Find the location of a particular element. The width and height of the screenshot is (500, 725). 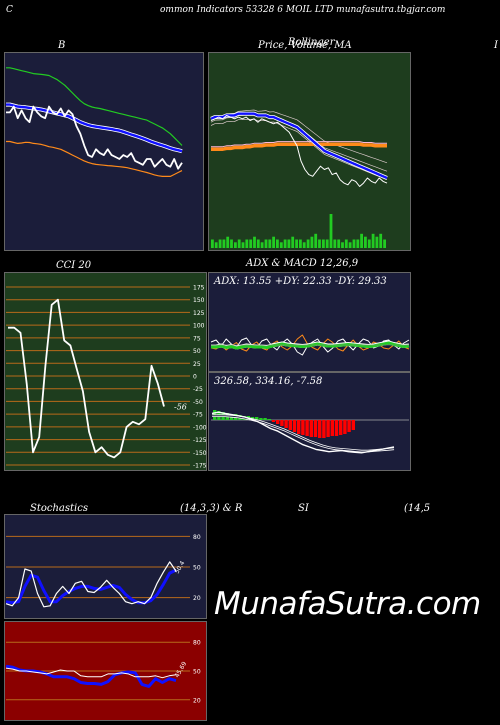

stoch-d-line is located at coordinates (91, 586).